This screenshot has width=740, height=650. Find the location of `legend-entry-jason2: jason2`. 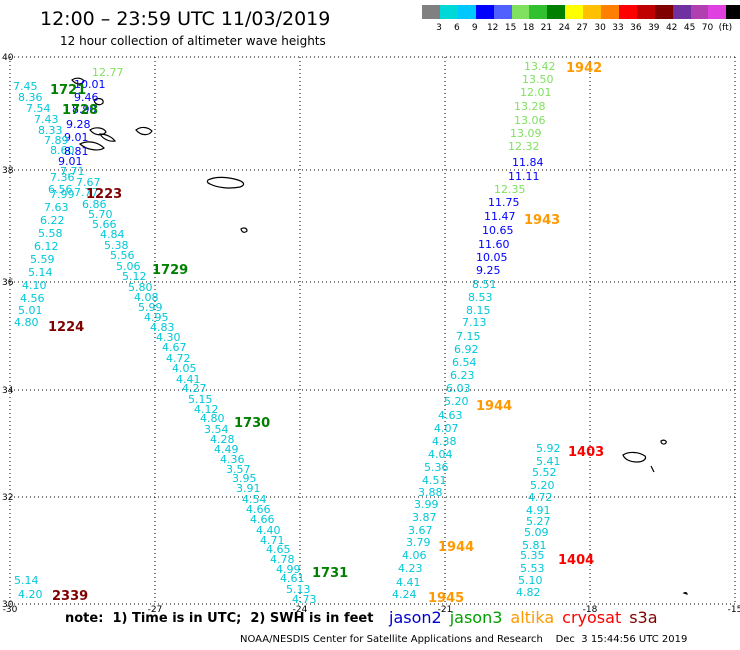

legend-entry-jason2: jason2 is located at coordinates (415, 617).